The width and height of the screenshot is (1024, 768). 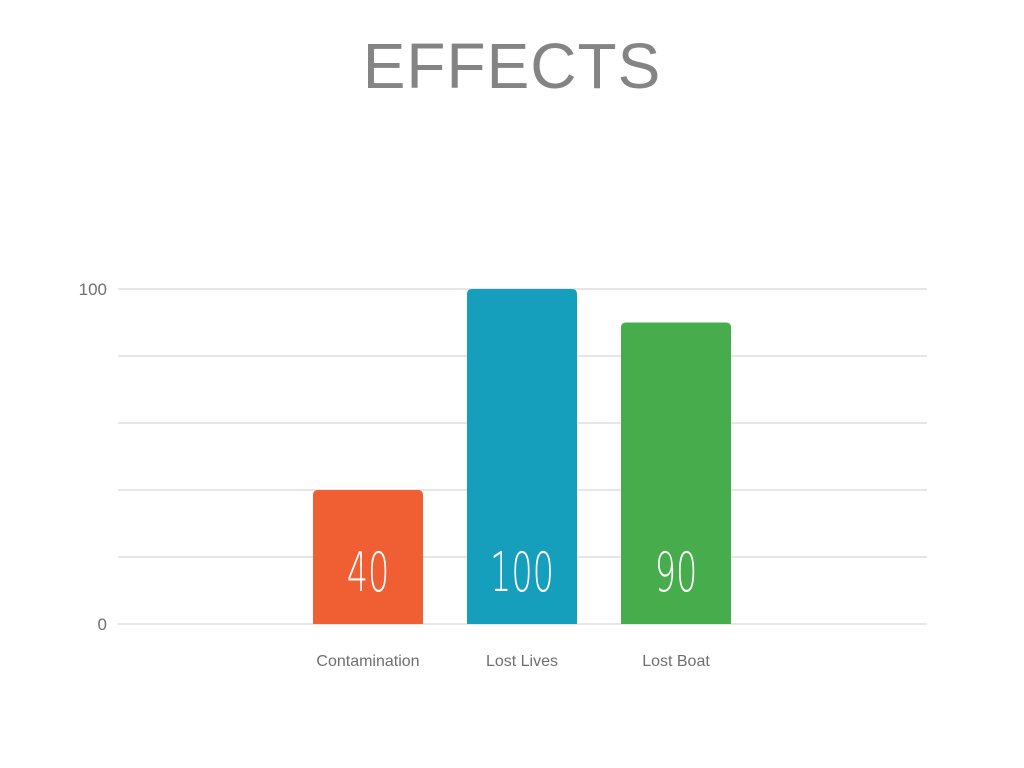 What do you see at coordinates (93, 457) in the screenshot?
I see `y-axis-ticks: 0 100` at bounding box center [93, 457].